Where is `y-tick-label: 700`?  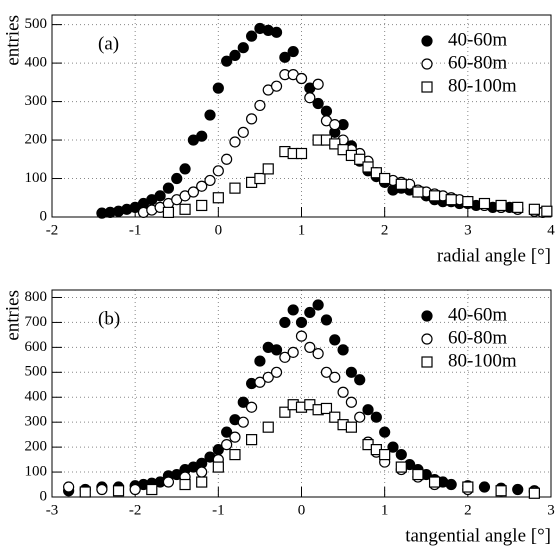 y-tick-label: 700 is located at coordinates (36, 322).